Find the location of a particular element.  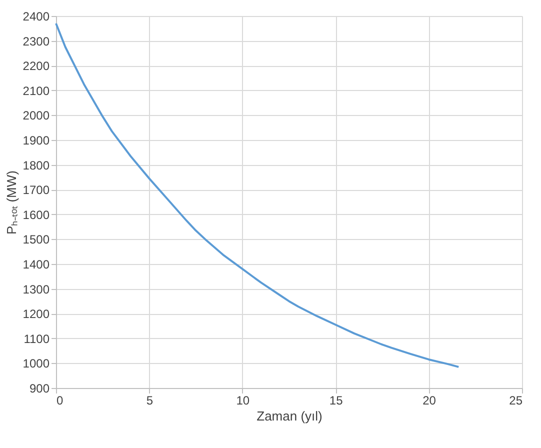

y-tick-label: 1500 is located at coordinates (36, 239).